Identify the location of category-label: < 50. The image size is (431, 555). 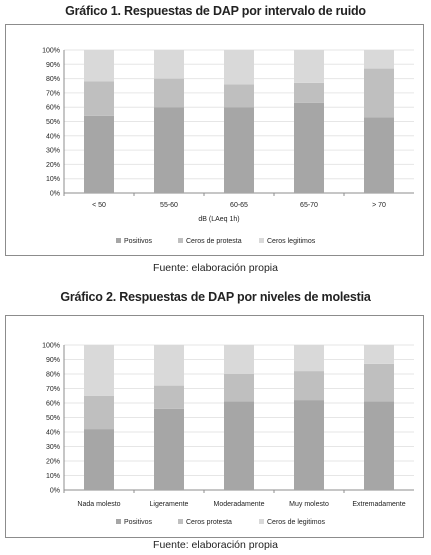
(99, 205).